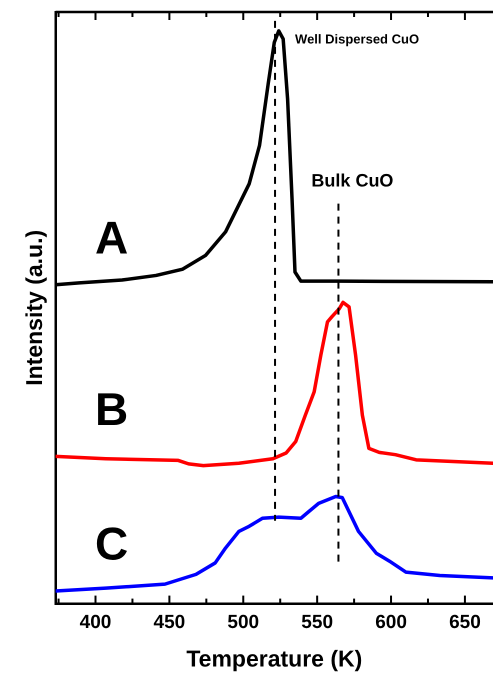  I want to click on x-tick-label: 600, so click(391, 623).